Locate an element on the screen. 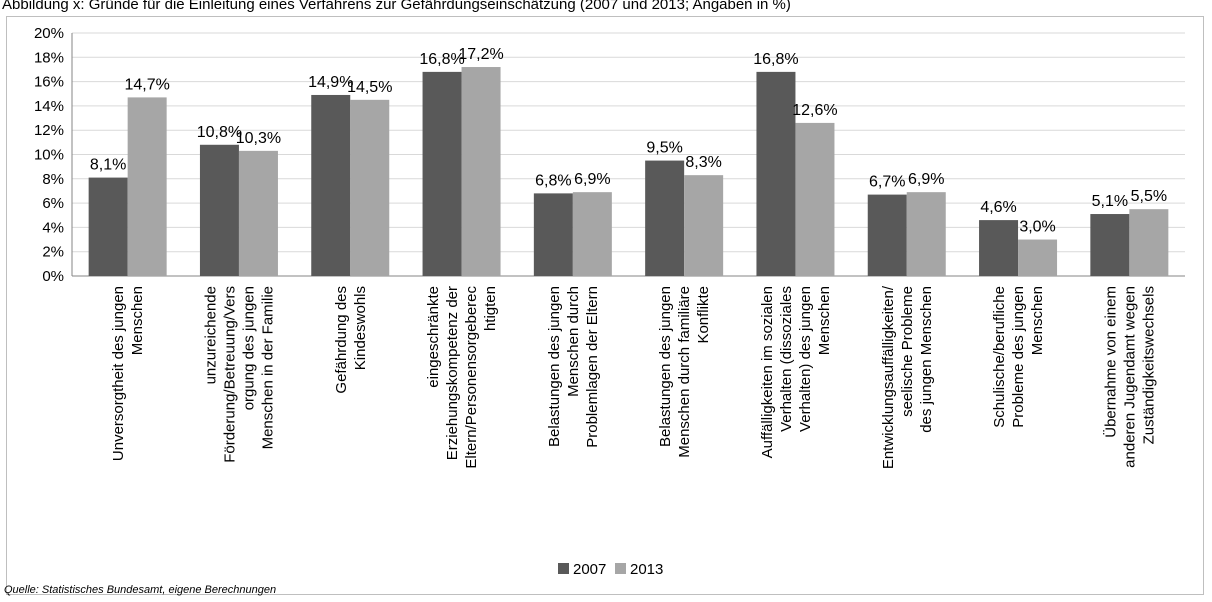 This screenshot has width=1212, height=602. x-category-label: Menschen durch is located at coordinates (573, 341).